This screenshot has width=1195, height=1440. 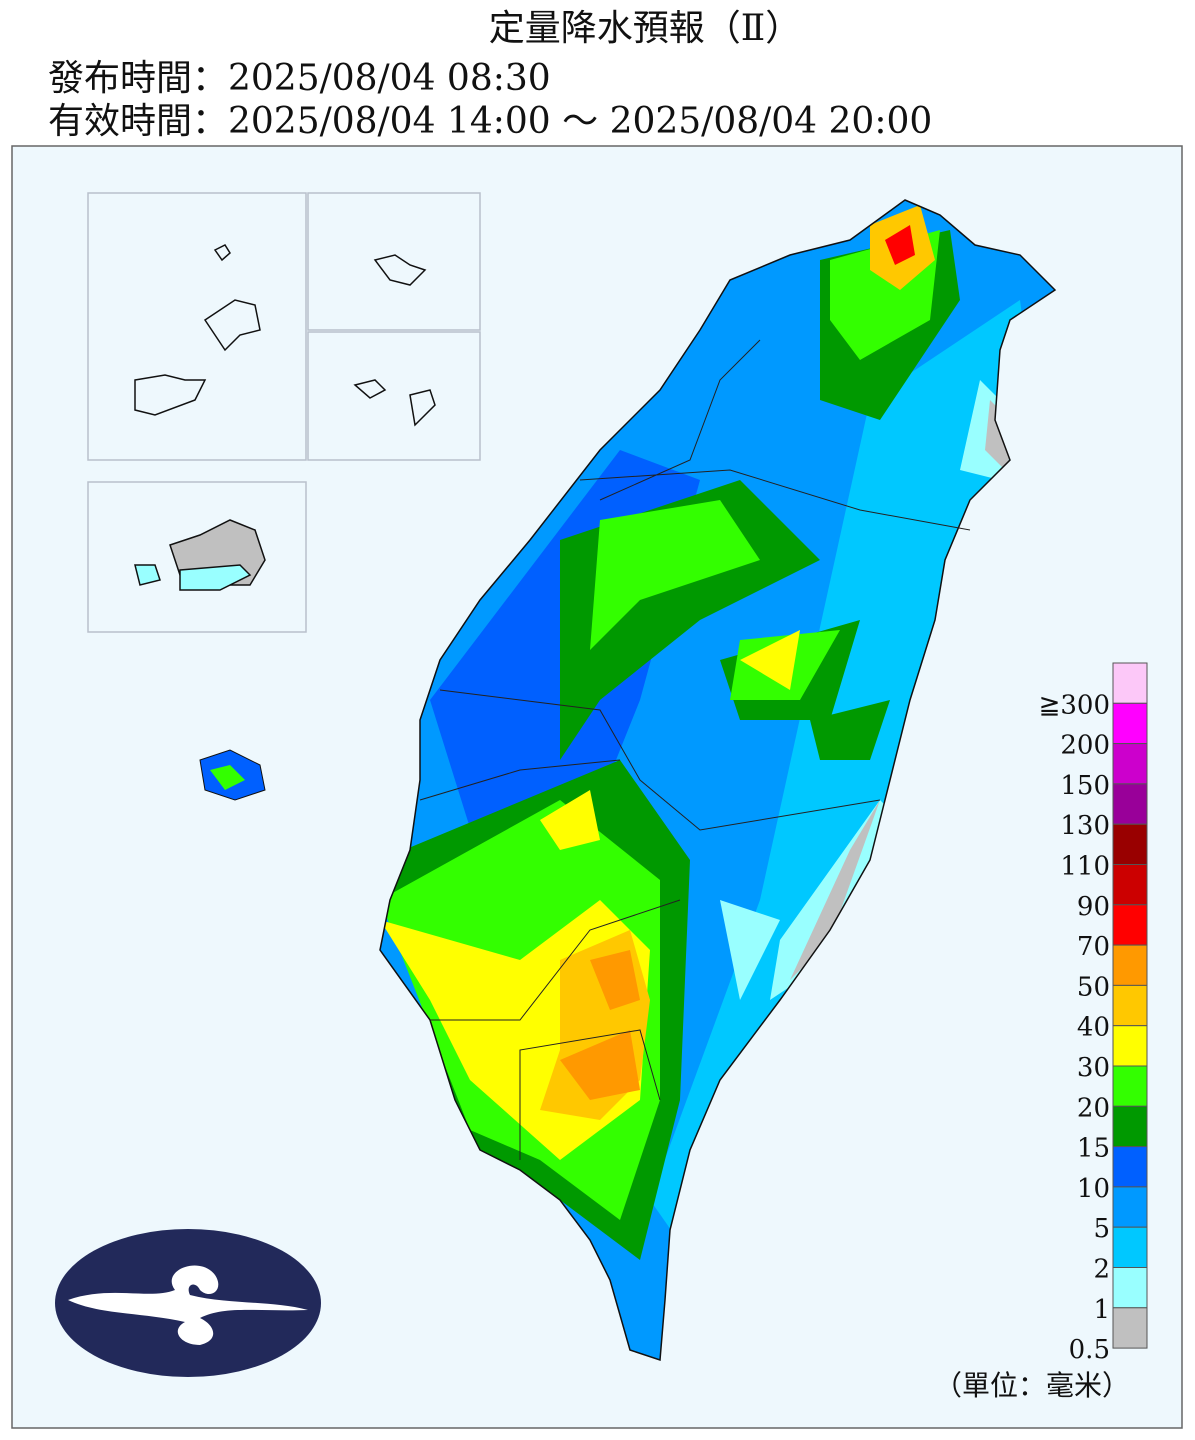 What do you see at coordinates (1093, 1108) in the screenshot?
I see `legend-label: 20` at bounding box center [1093, 1108].